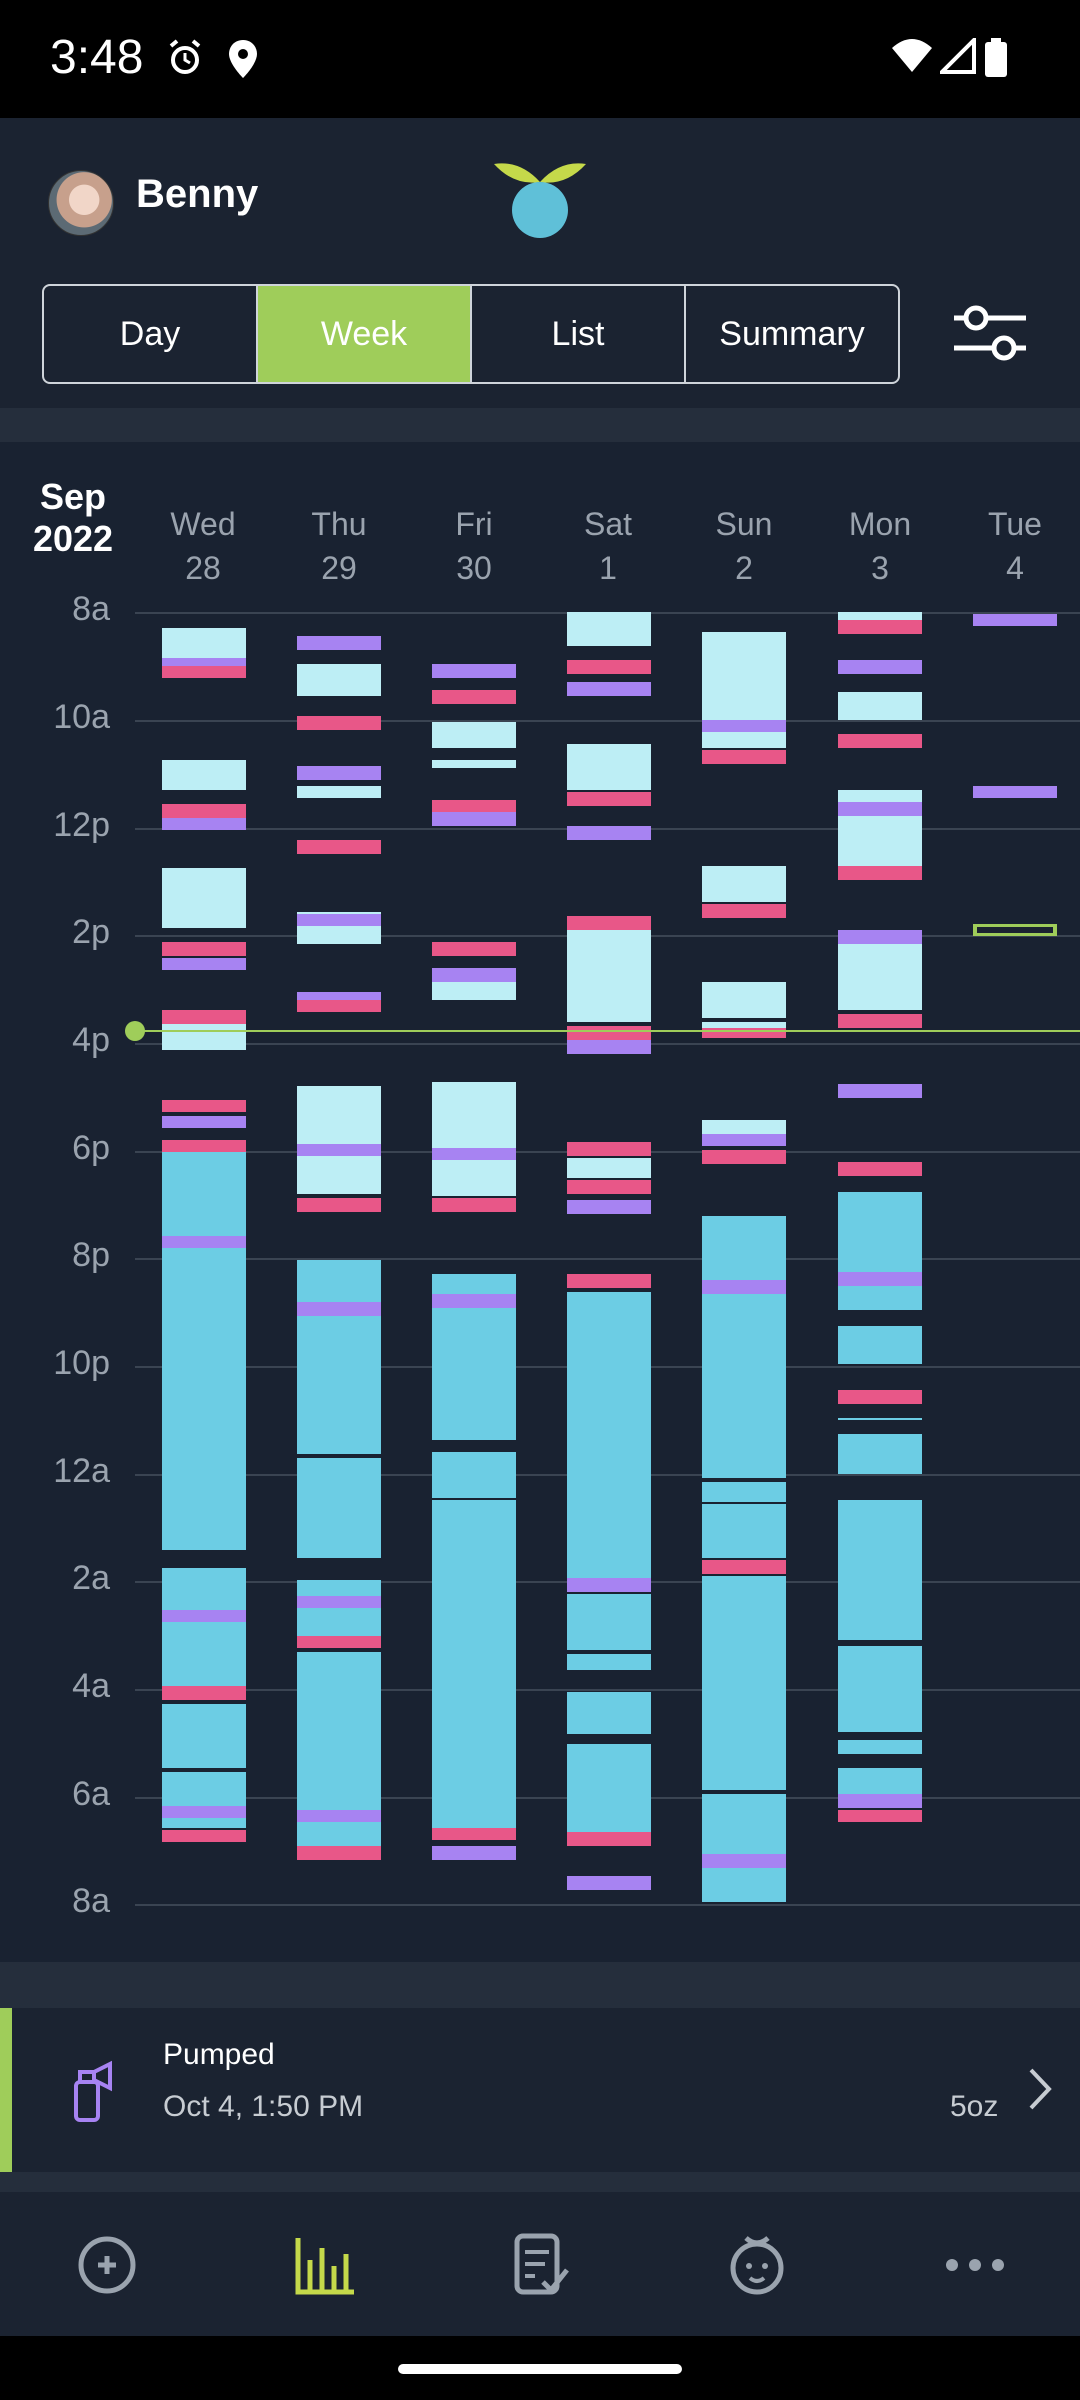 This screenshot has width=1080, height=2400. I want to click on pumping-event, so click(1015, 930).